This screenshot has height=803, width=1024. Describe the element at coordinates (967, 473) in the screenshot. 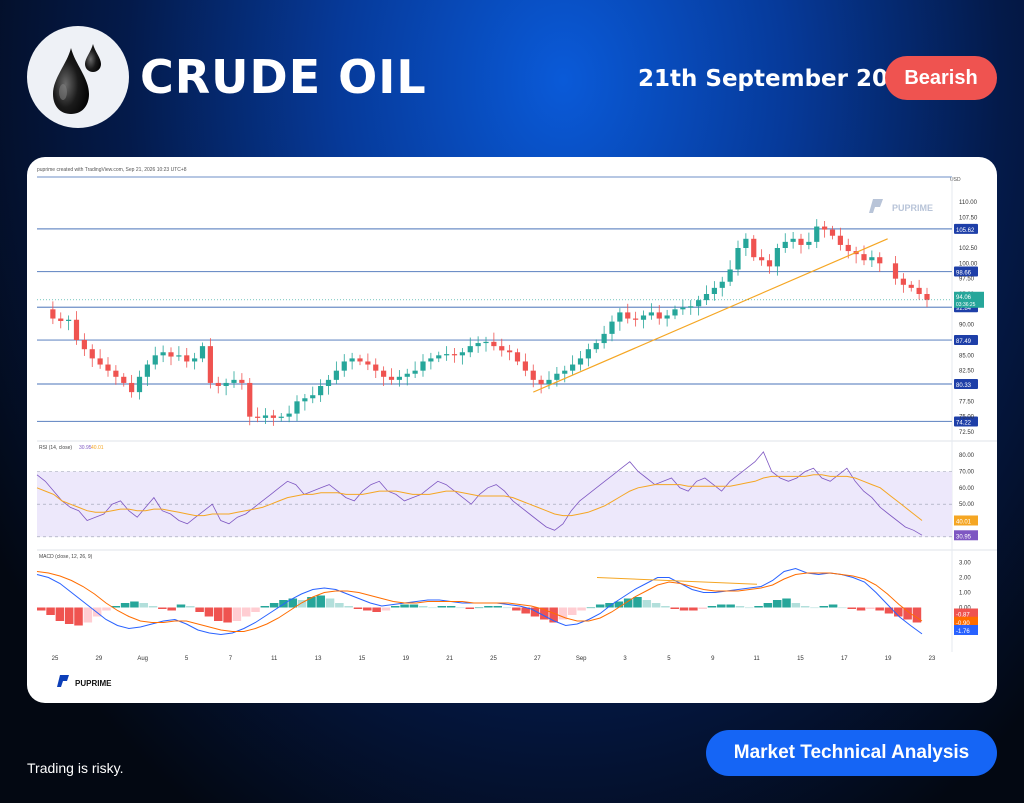

I see `rsi-tick-label: 70.00` at that location.